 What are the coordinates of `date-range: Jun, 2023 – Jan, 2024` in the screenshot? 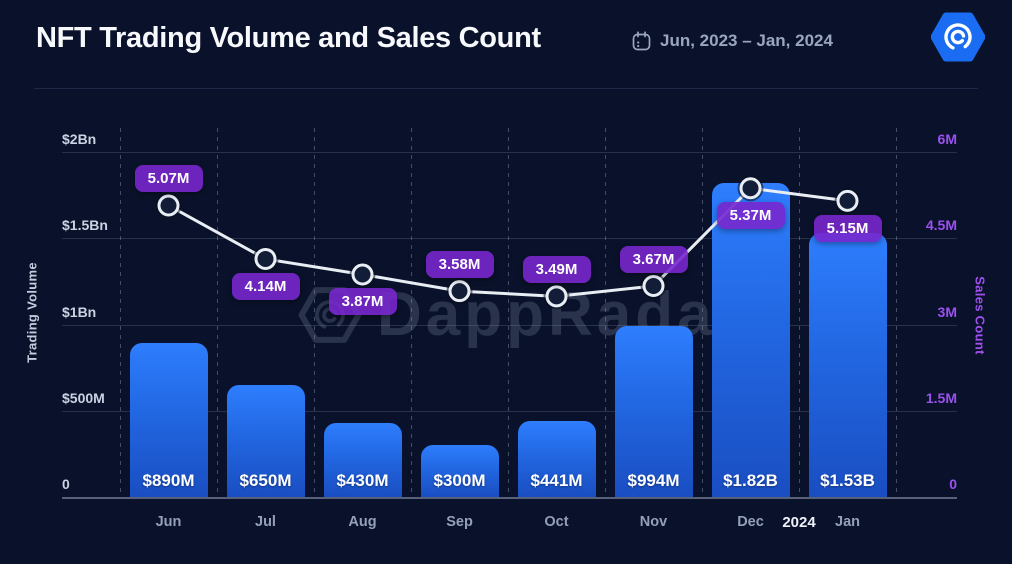 It's located at (732, 41).